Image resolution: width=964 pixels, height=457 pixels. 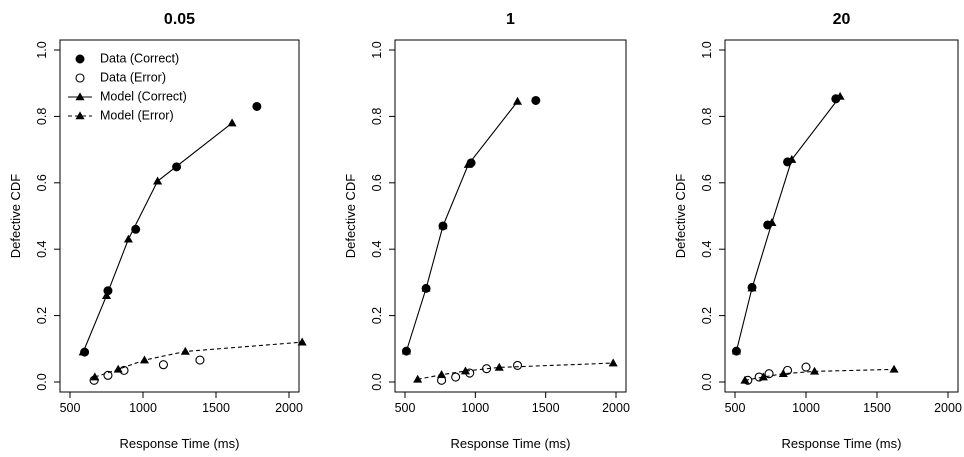 What do you see at coordinates (137, 115) in the screenshot?
I see `legend-label: Model (Error)` at bounding box center [137, 115].